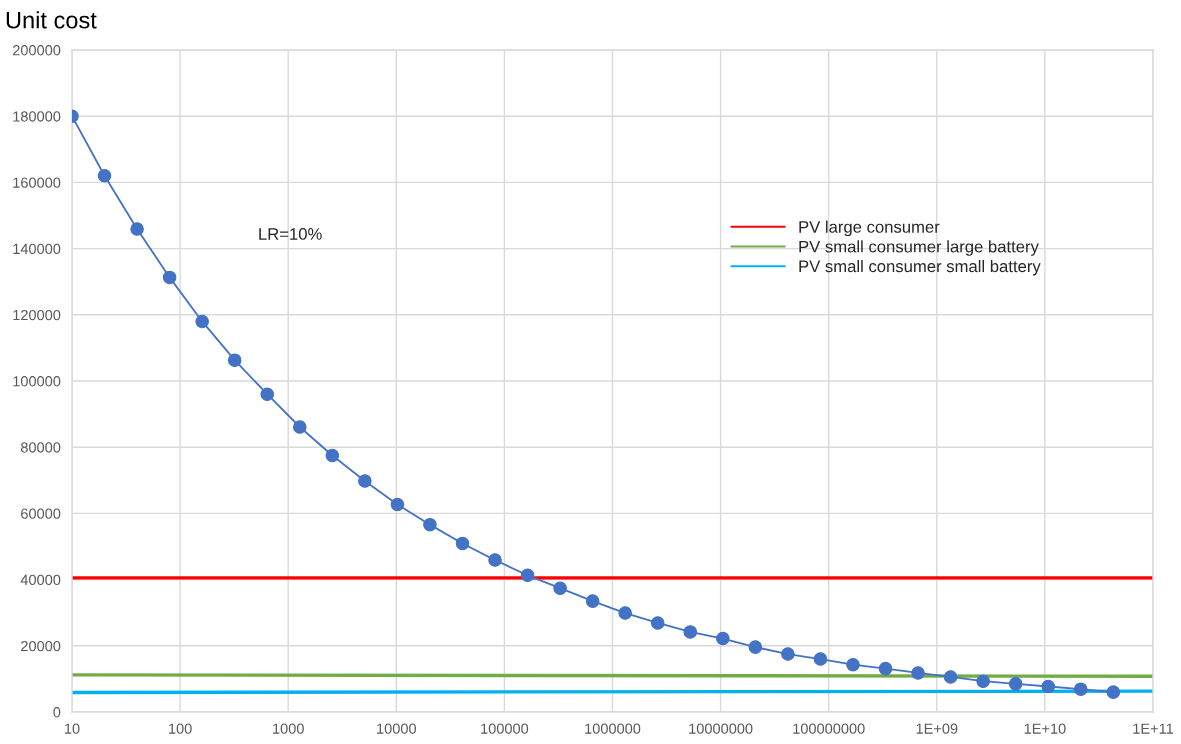 The height and width of the screenshot is (744, 1181). I want to click on y-tick-label: 140000, so click(37, 249).